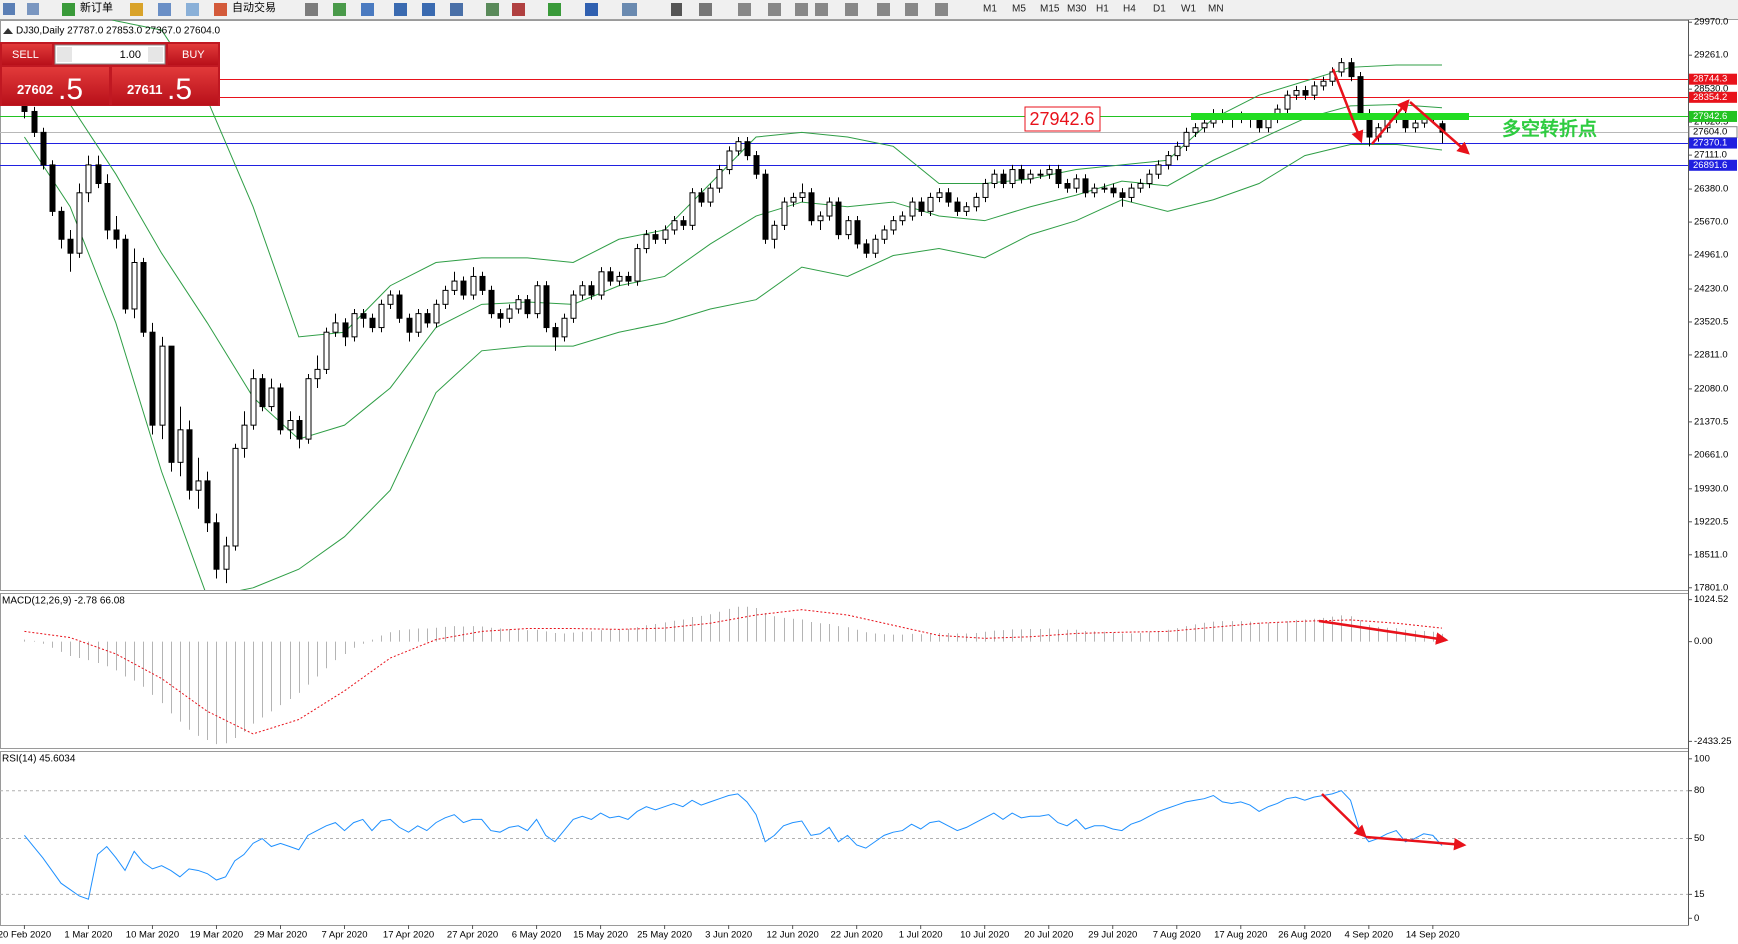 The height and width of the screenshot is (944, 1738). Describe the element at coordinates (1129, 9) in the screenshot. I see `timeframe-button: H4` at that location.